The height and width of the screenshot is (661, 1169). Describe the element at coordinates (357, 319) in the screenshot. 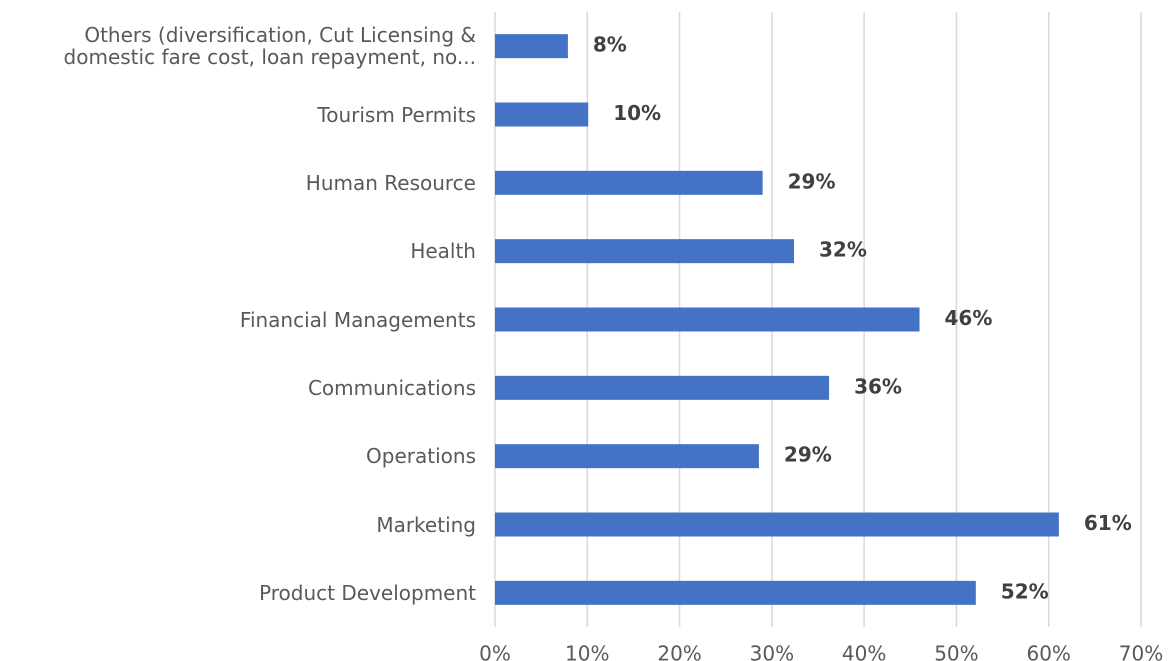

I see `y-tick-label: Financial Managements` at that location.